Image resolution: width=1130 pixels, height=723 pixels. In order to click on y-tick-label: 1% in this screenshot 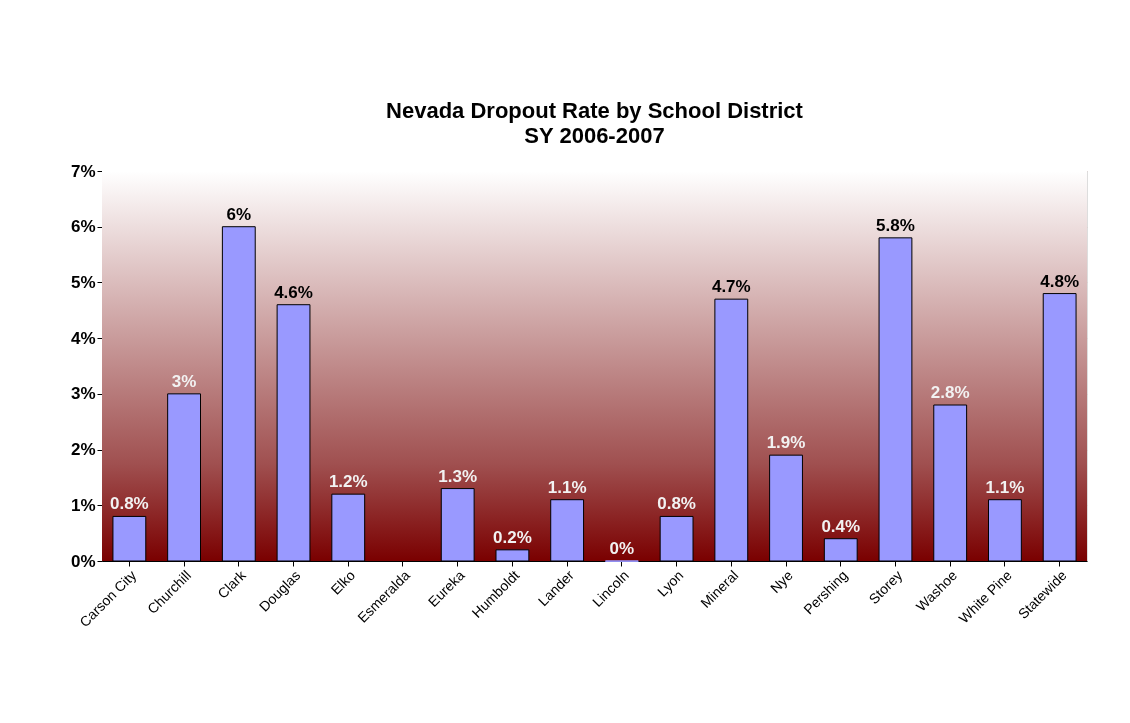, I will do `click(83, 505)`.